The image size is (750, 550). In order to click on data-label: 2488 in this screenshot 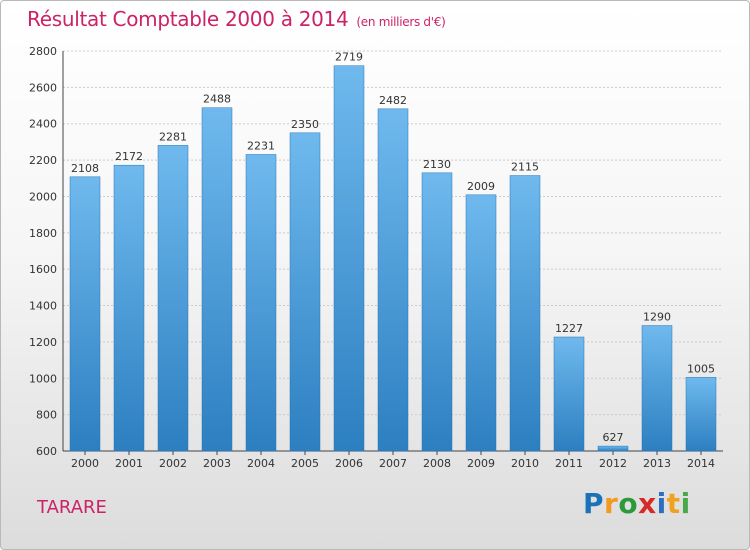, I will do `click(217, 99)`.